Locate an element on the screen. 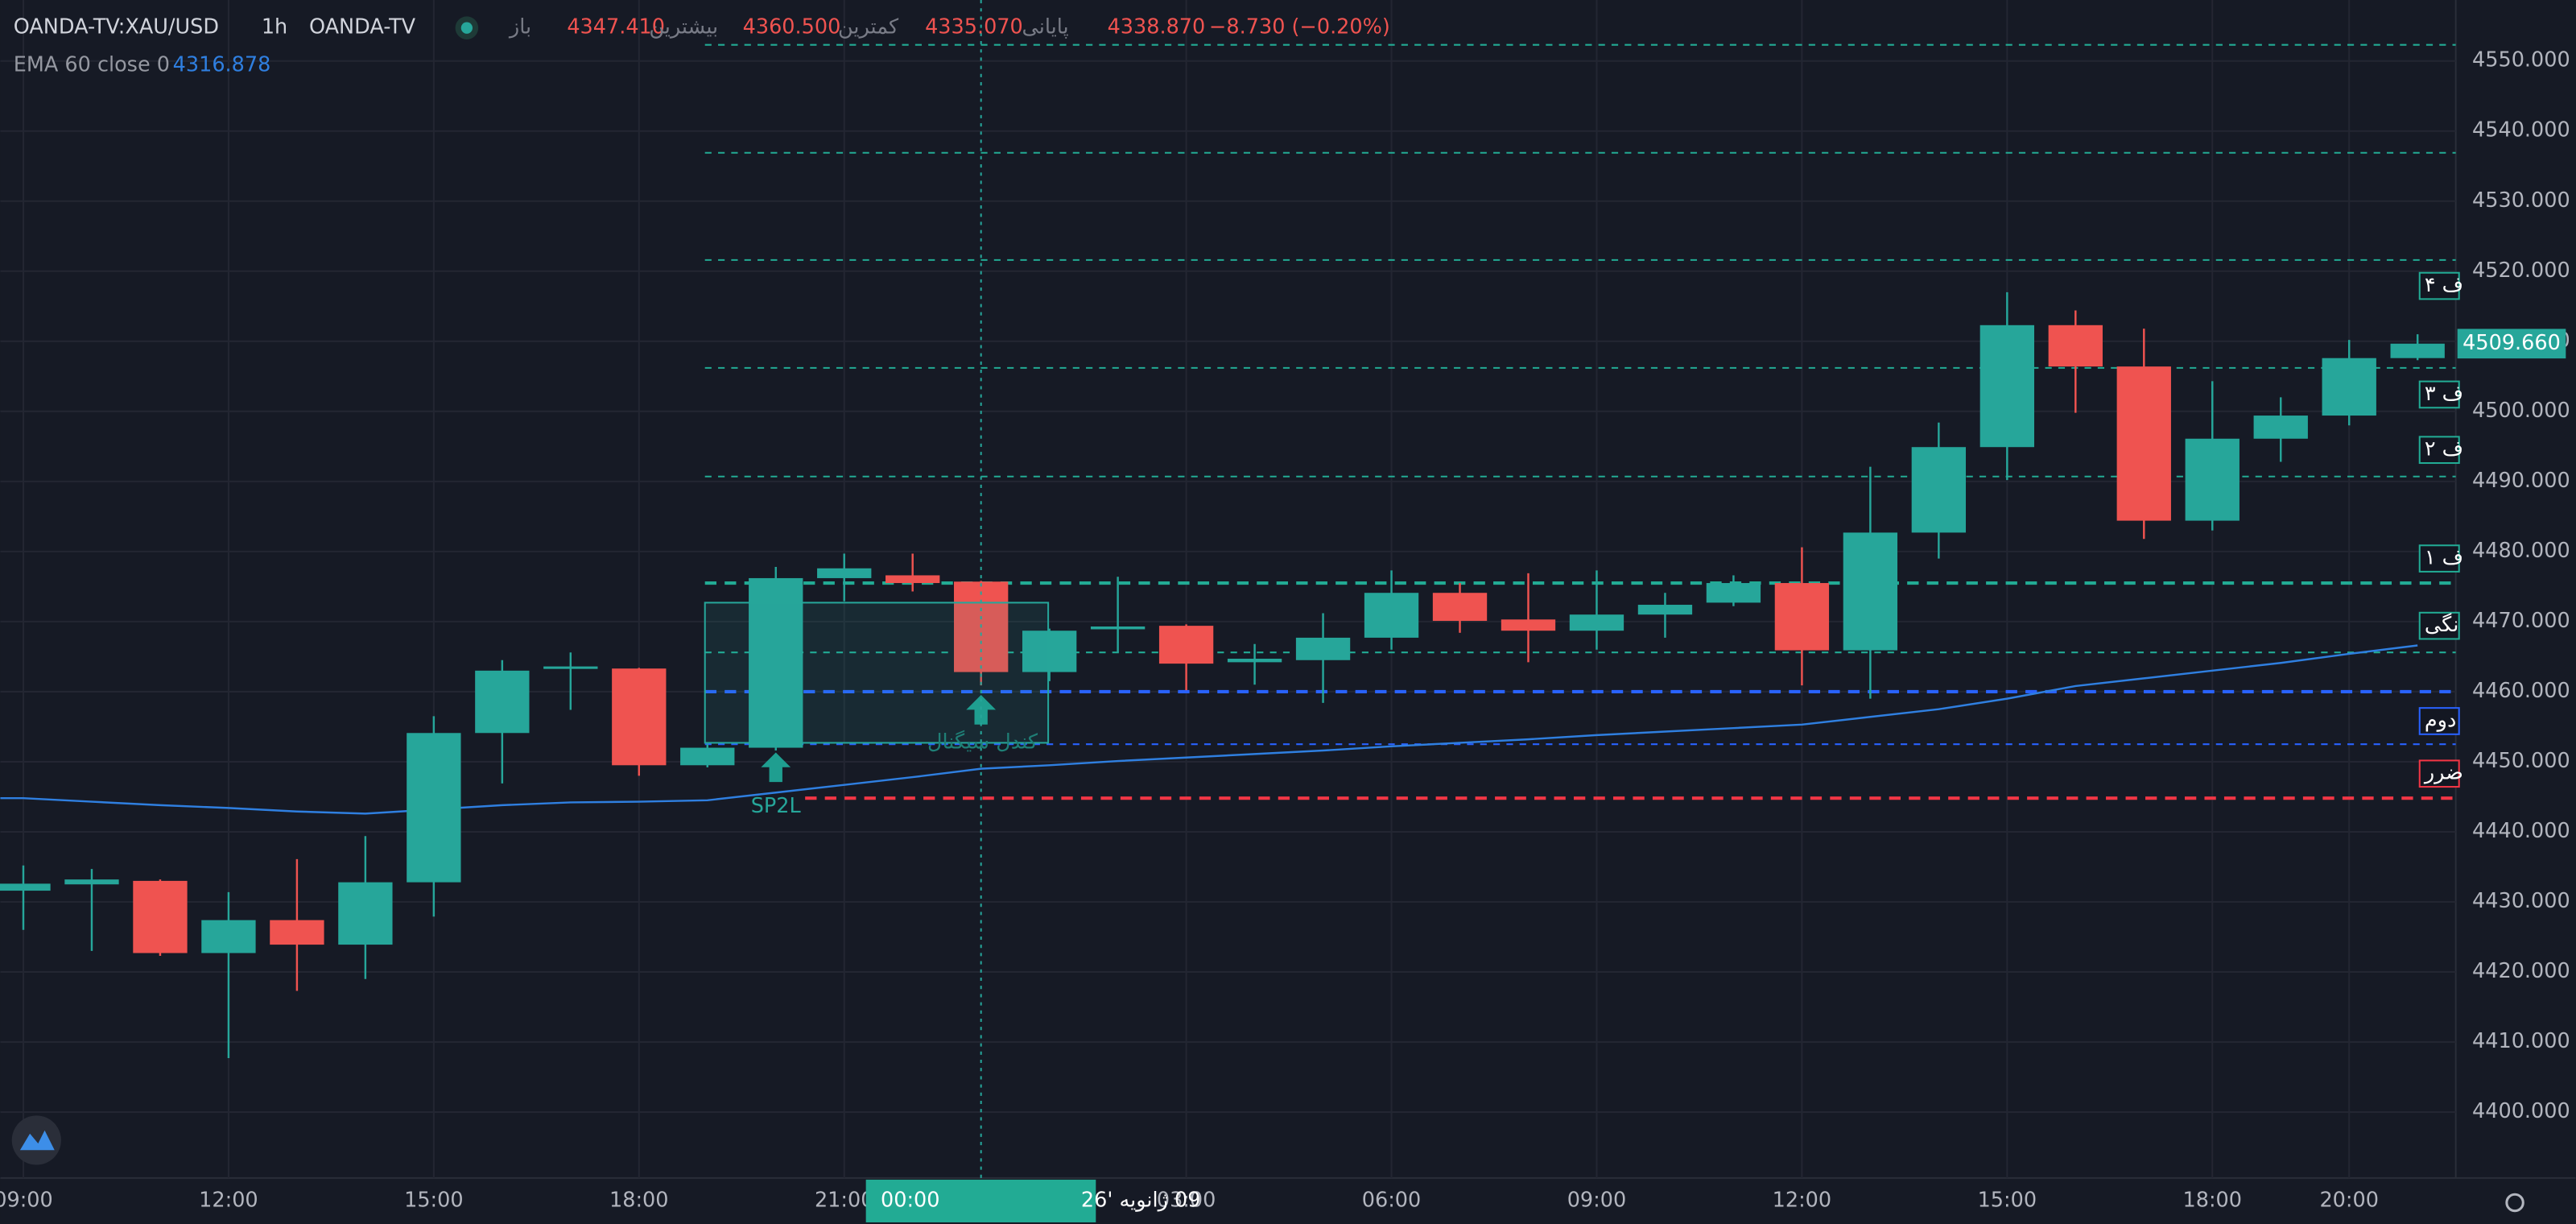 The width and height of the screenshot is (2576, 1224). last-price-badge is located at coordinates (2511, 344).